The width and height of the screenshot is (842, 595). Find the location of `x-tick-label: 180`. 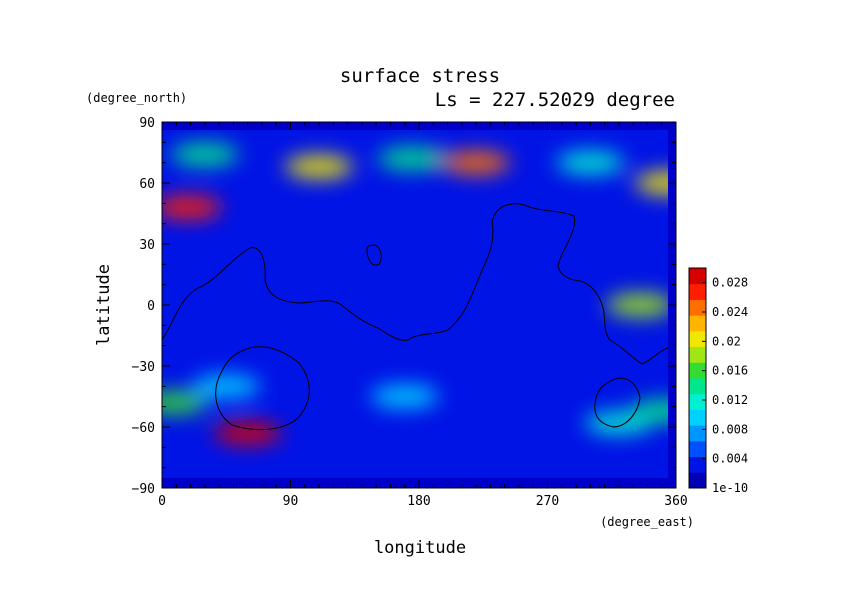

x-tick-label: 180 is located at coordinates (418, 501).